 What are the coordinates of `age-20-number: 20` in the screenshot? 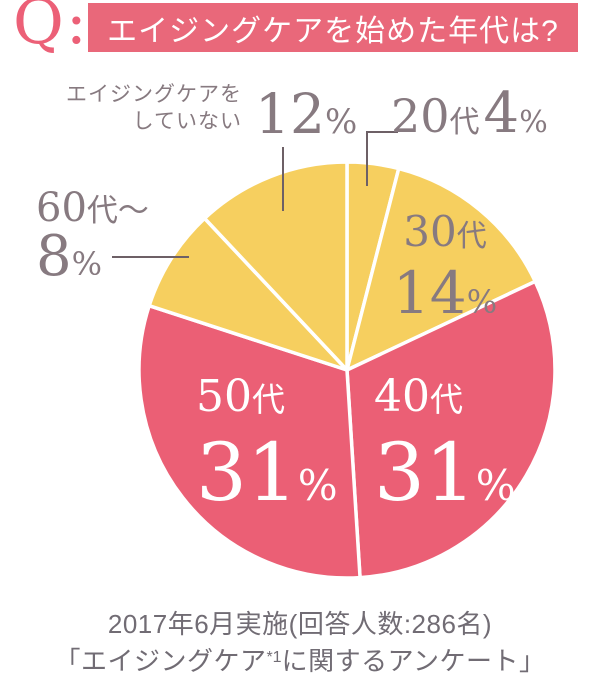 It's located at (420, 116).